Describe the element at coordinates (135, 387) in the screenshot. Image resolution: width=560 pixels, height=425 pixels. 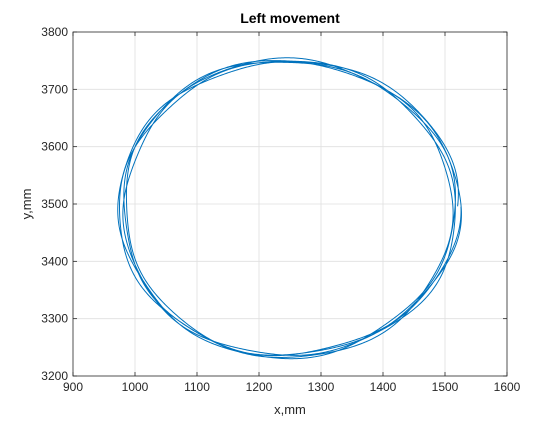
I see `x-tick-label: 1000` at that location.